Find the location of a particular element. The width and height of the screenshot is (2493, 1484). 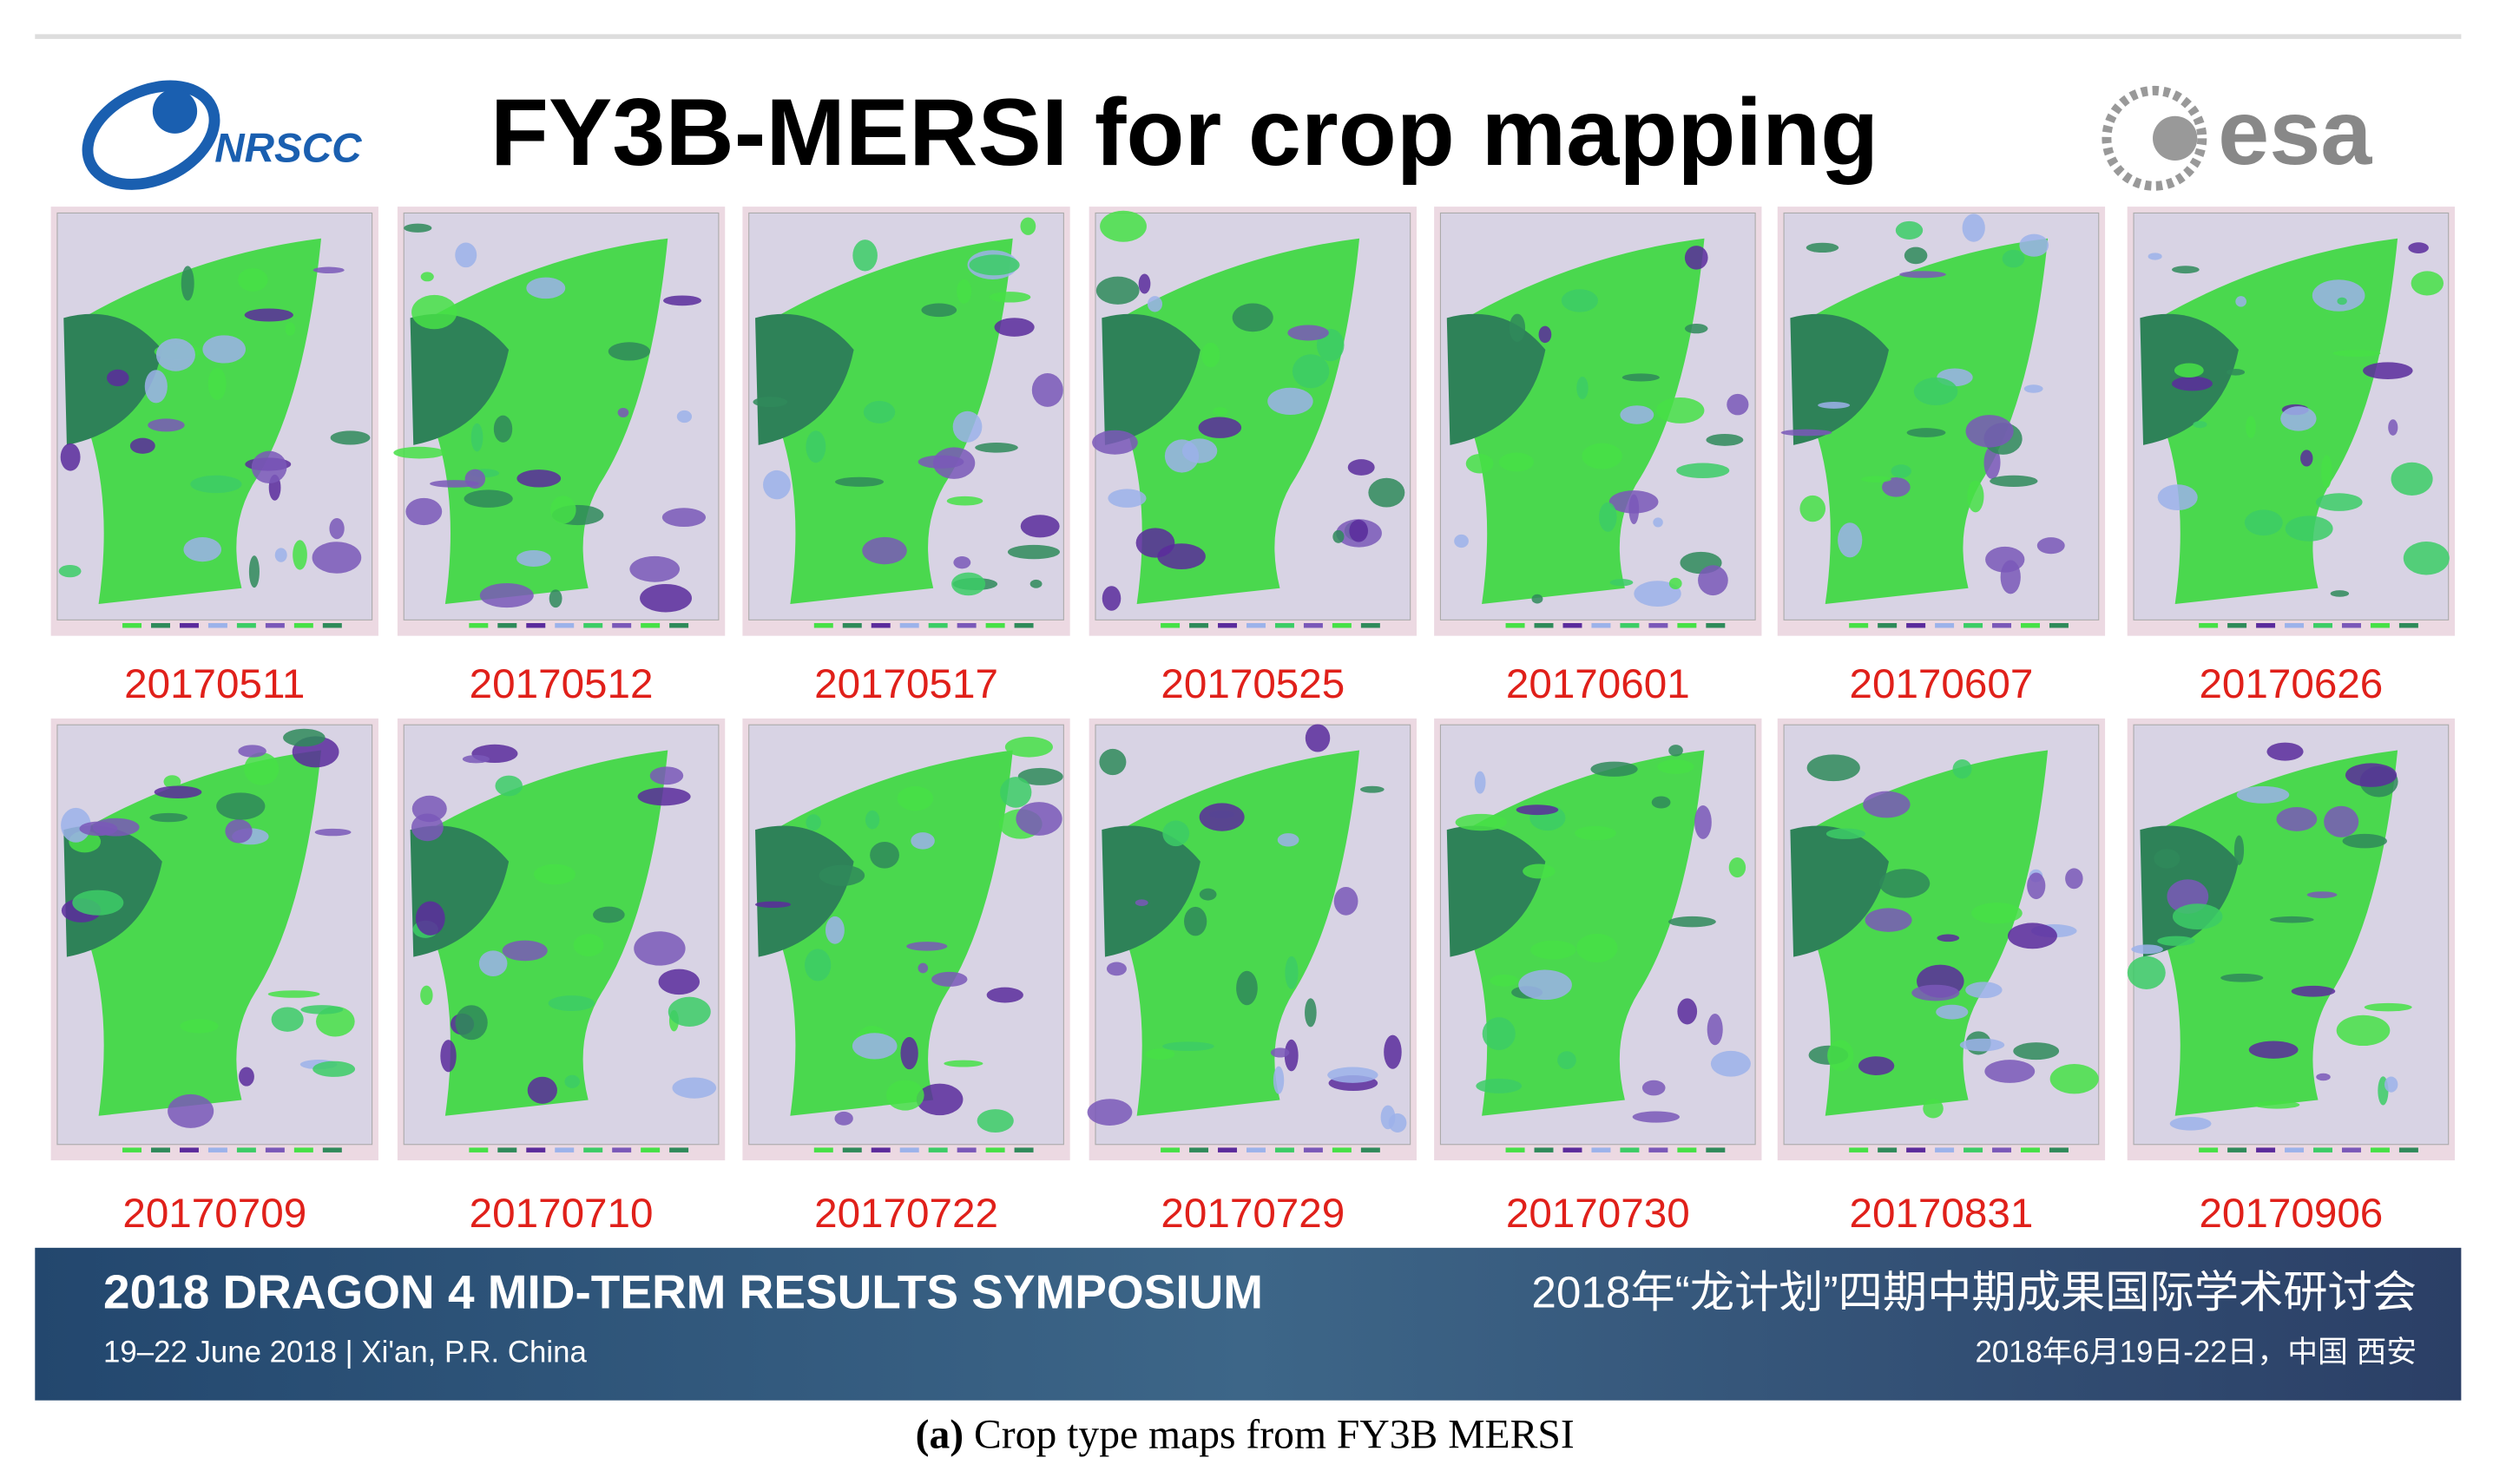

map-panel: 20170710 is located at coordinates (561, 977).